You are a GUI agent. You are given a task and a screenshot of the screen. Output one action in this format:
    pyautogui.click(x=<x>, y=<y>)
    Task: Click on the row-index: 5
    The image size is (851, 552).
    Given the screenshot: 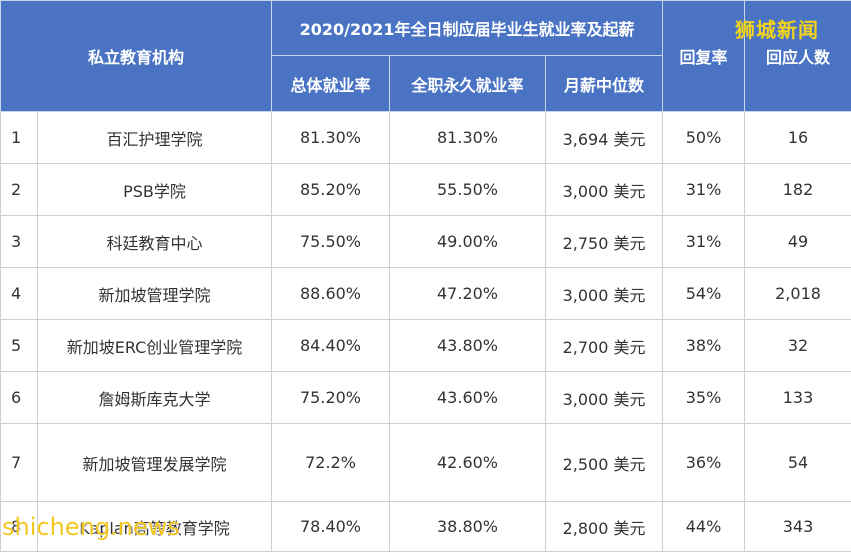 What is the action you would take?
    pyautogui.click(x=19, y=346)
    